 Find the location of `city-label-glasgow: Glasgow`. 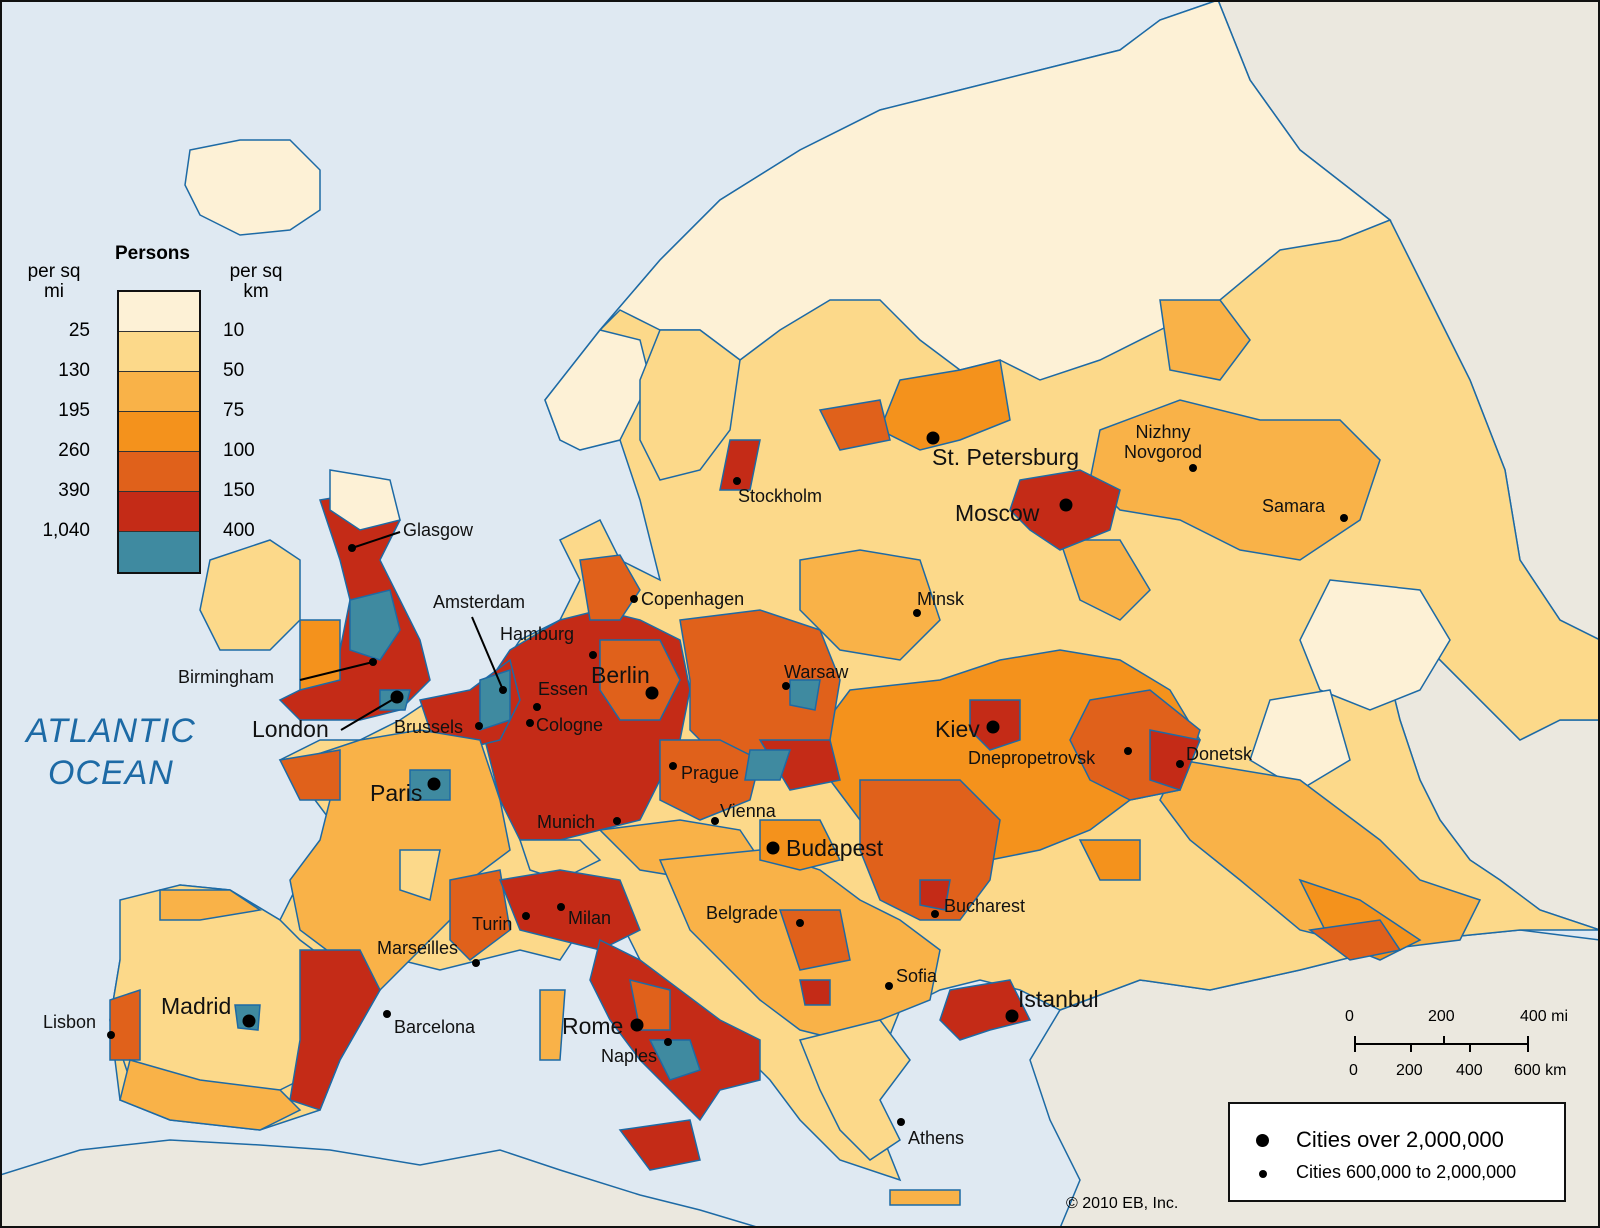

city-label-glasgow: Glasgow is located at coordinates (438, 530).